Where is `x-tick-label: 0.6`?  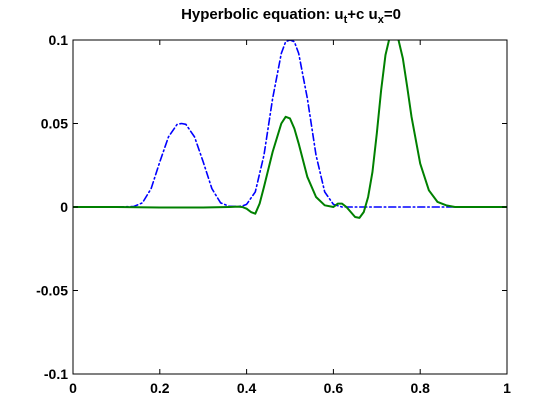 x-tick-label: 0.6 is located at coordinates (334, 388).